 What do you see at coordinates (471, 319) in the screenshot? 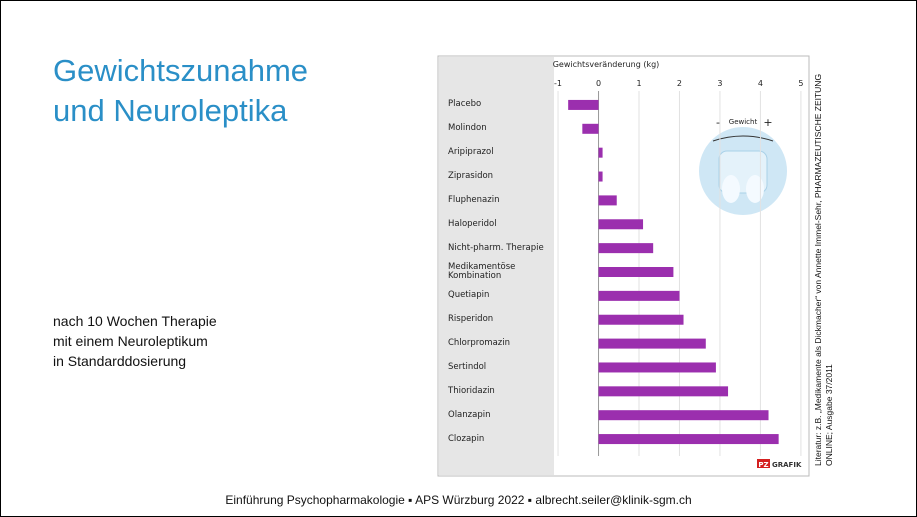
I see `category-label: Risperidon` at bounding box center [471, 319].